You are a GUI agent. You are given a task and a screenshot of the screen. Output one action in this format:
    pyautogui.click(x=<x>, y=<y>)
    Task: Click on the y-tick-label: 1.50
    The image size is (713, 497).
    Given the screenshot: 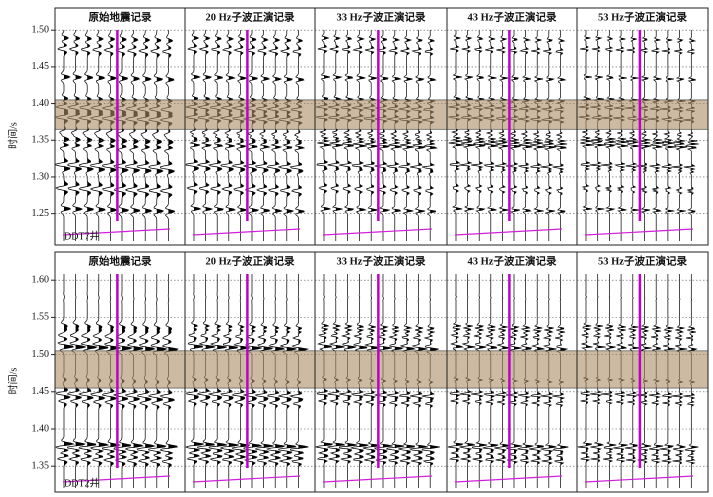 What is the action you would take?
    pyautogui.click(x=41, y=354)
    